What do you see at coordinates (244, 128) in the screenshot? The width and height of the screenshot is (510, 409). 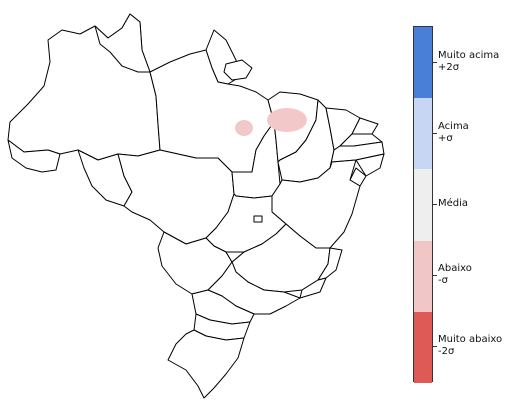 I see `anomaly-patch-para` at bounding box center [244, 128].